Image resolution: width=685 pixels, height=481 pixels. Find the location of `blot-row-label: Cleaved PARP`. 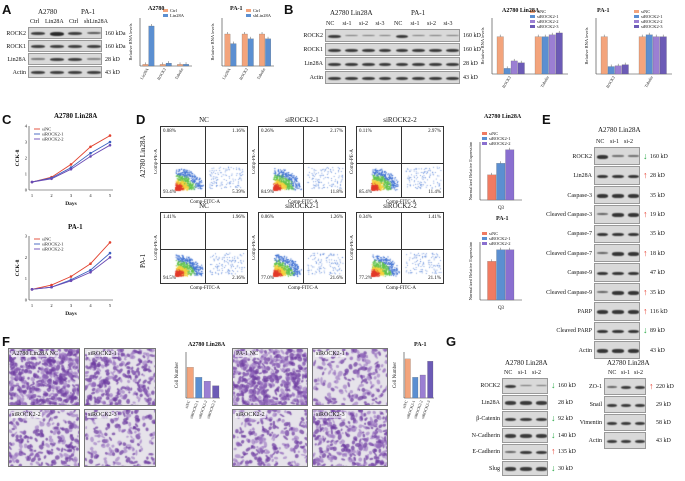

blot-row-label: Cleaved PARP is located at coordinates (574, 331).